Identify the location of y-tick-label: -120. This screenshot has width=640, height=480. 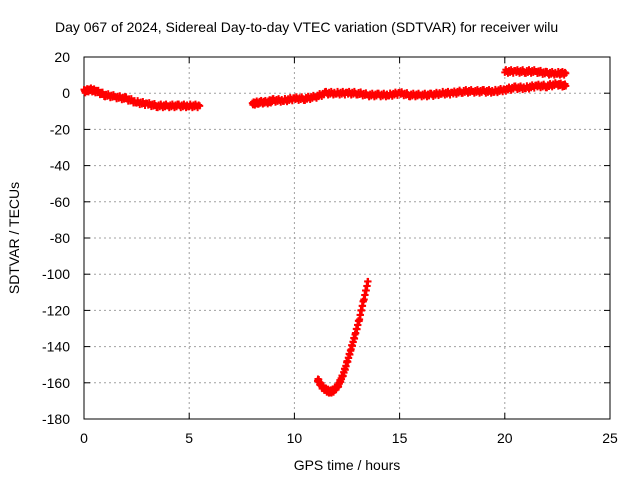
(56, 310).